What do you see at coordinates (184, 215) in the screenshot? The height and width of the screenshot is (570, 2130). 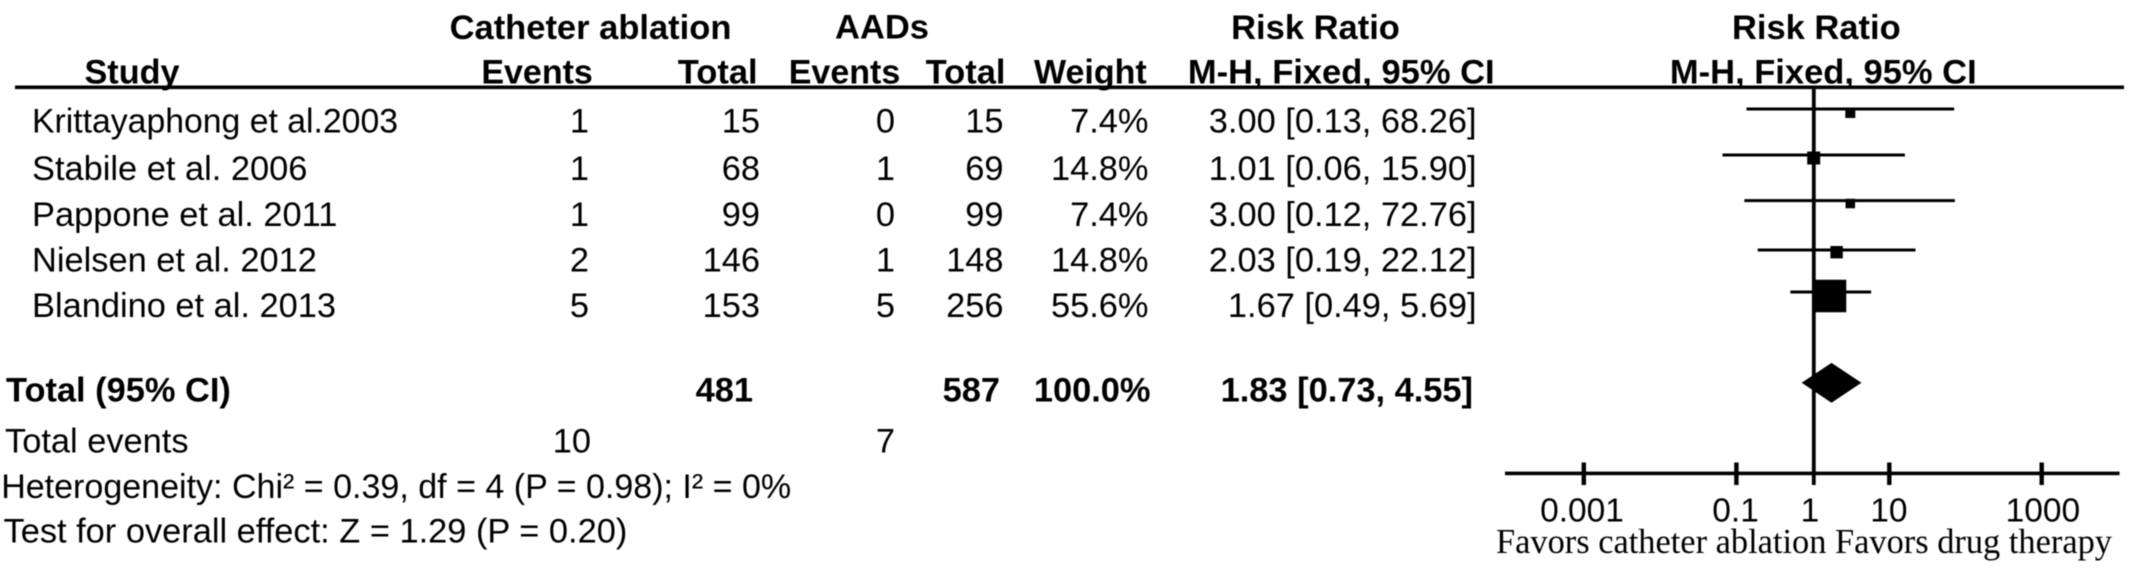 I see `svg-text: Pappone et al. 2011` at bounding box center [184, 215].